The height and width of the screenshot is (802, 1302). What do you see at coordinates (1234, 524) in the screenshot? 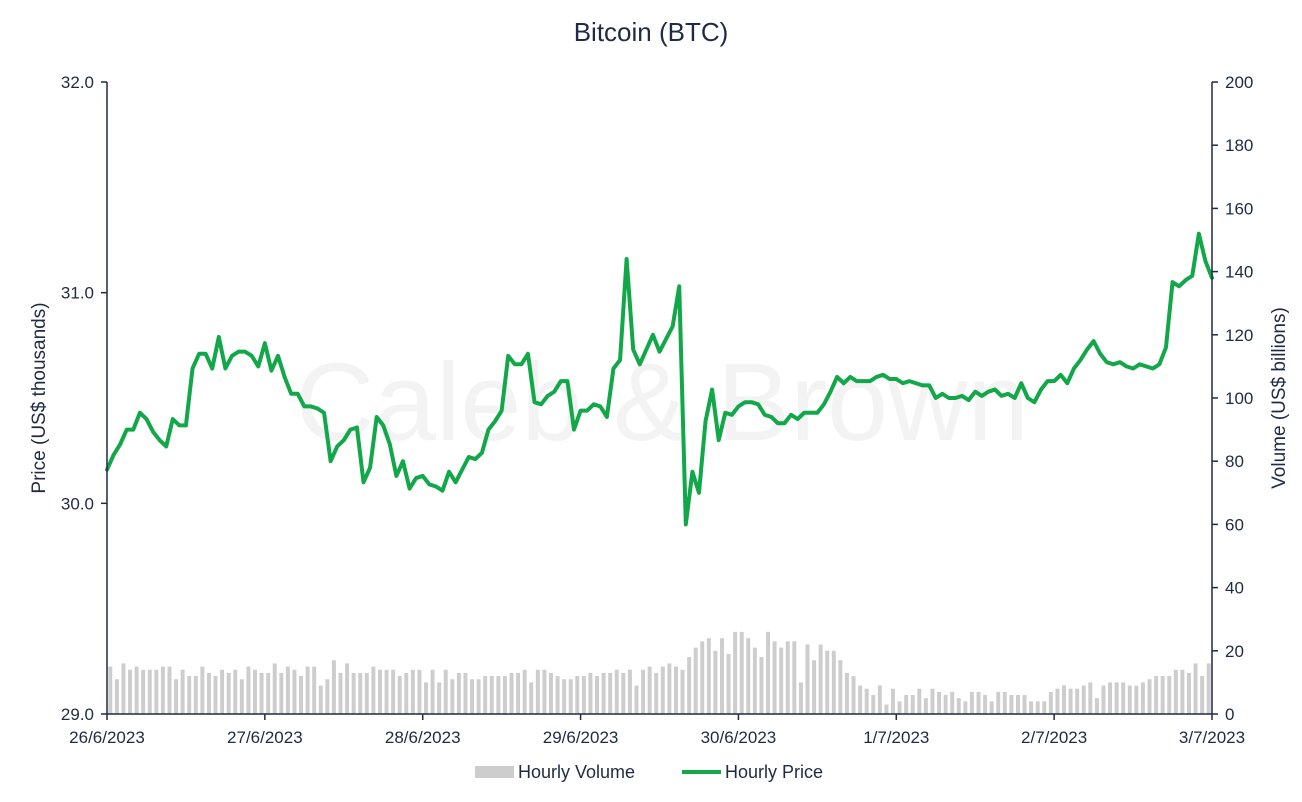
I see `y-right-tick-label: 60` at bounding box center [1234, 524].